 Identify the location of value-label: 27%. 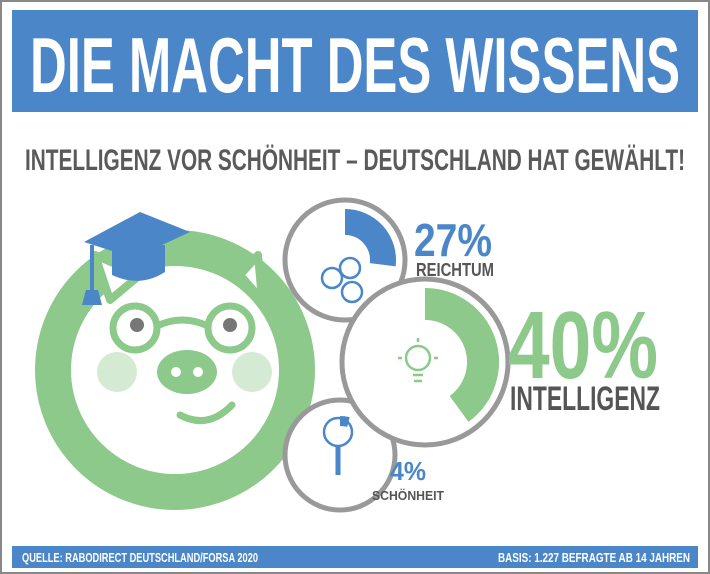
(453, 240).